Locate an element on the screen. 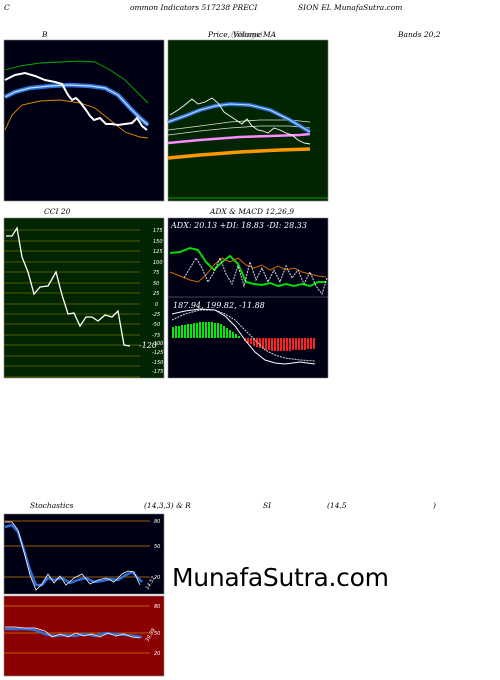 The image size is (500, 680). bands-upper-line is located at coordinates (76, 82).